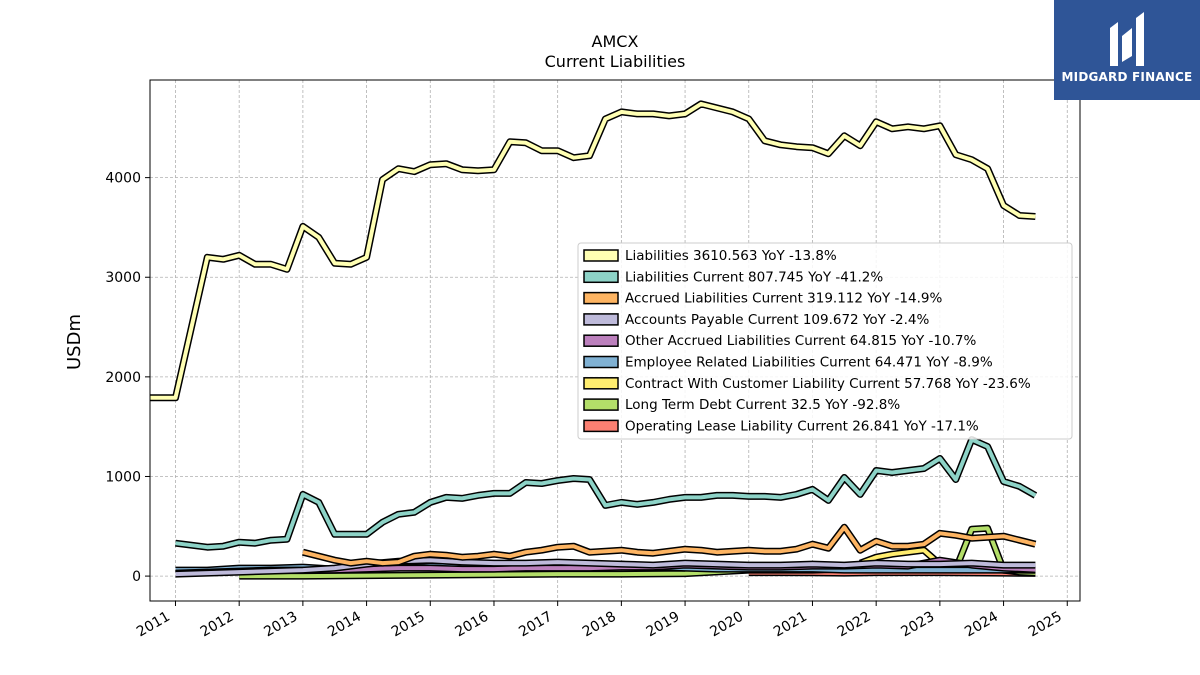 The image size is (1200, 675). What do you see at coordinates (599, 625) in the screenshot?
I see `x-tick-label: 2018` at bounding box center [599, 625].